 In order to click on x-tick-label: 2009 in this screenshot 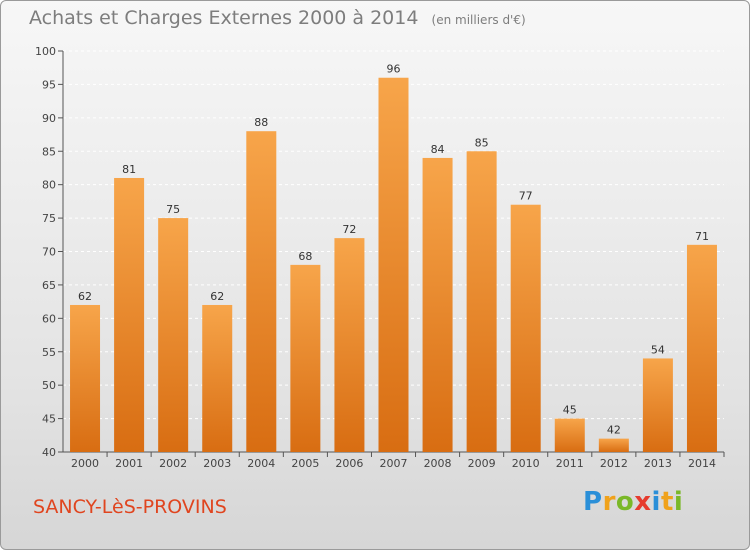, I will do `click(482, 463)`.